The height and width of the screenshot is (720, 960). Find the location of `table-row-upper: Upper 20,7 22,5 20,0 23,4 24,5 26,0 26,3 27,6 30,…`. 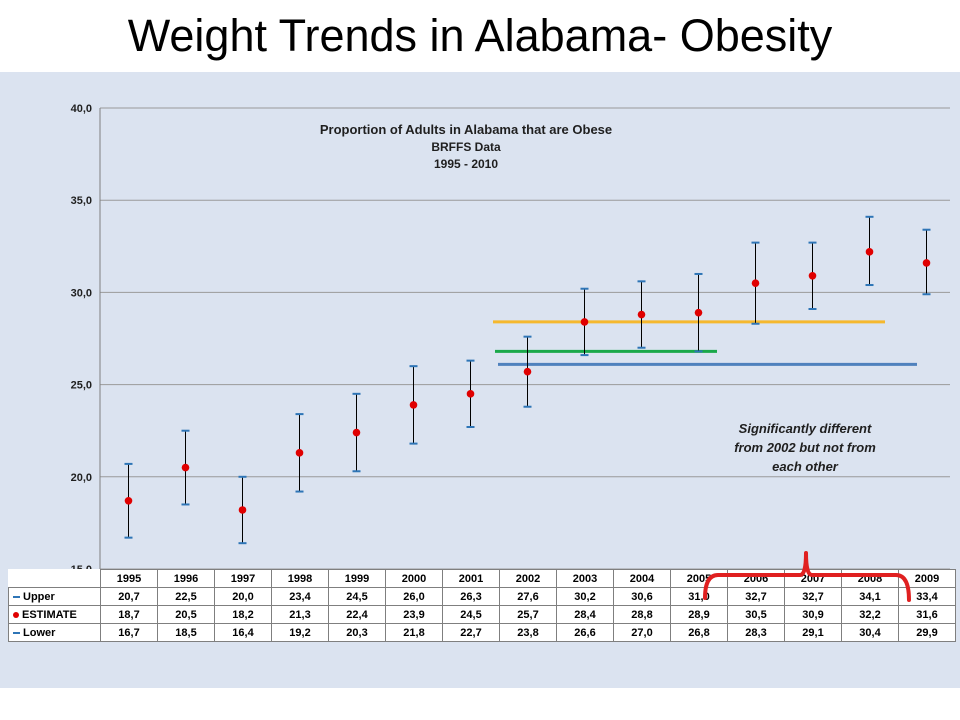

table-row-upper: Upper 20,7 22,5 20,0 23,4 24,5 26,0 26,3 27,6 30,… is located at coordinates (482, 596).